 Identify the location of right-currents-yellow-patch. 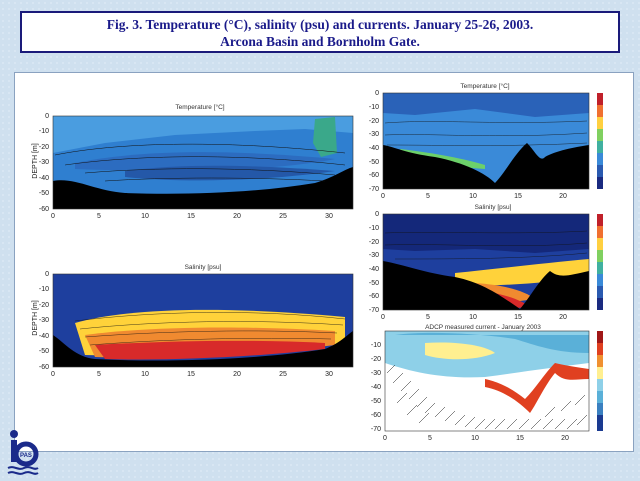
(460, 351).